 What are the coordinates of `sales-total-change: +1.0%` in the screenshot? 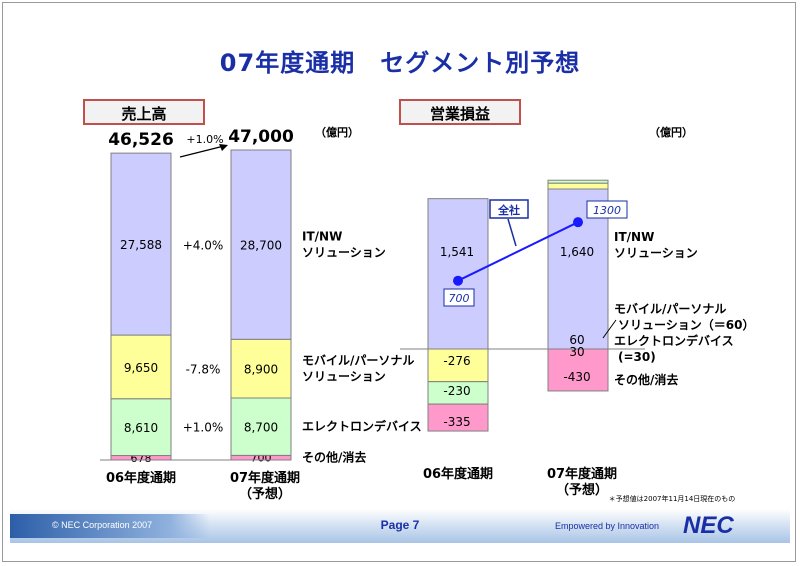 It's located at (204, 139).